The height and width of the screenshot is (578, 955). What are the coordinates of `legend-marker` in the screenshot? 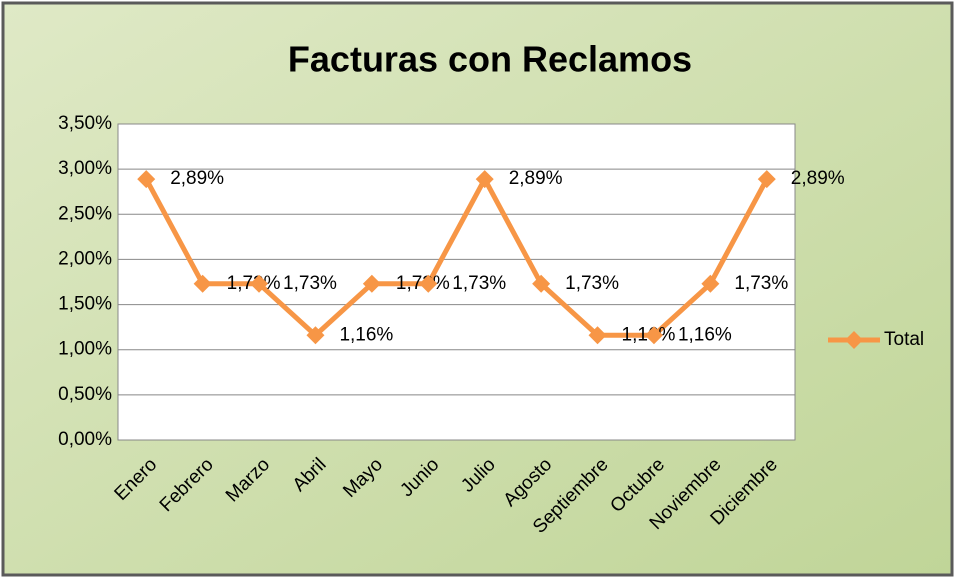 It's located at (854, 340).